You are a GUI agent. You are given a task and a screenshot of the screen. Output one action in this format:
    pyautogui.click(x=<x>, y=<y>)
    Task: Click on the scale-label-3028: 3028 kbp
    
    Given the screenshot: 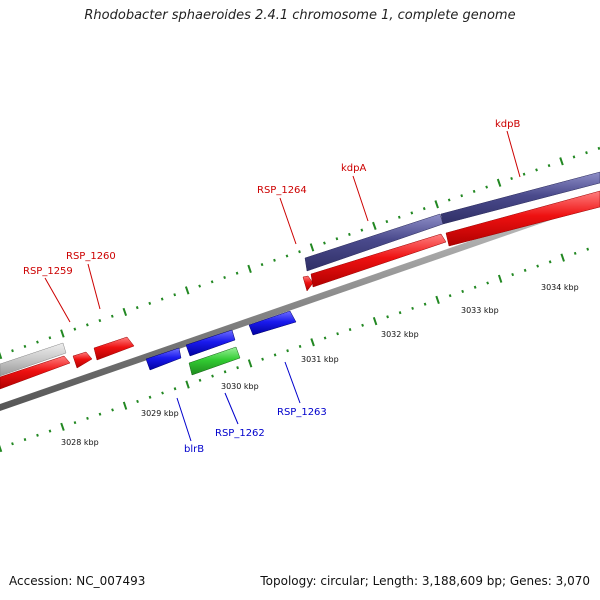 What is the action you would take?
    pyautogui.click(x=80, y=442)
    